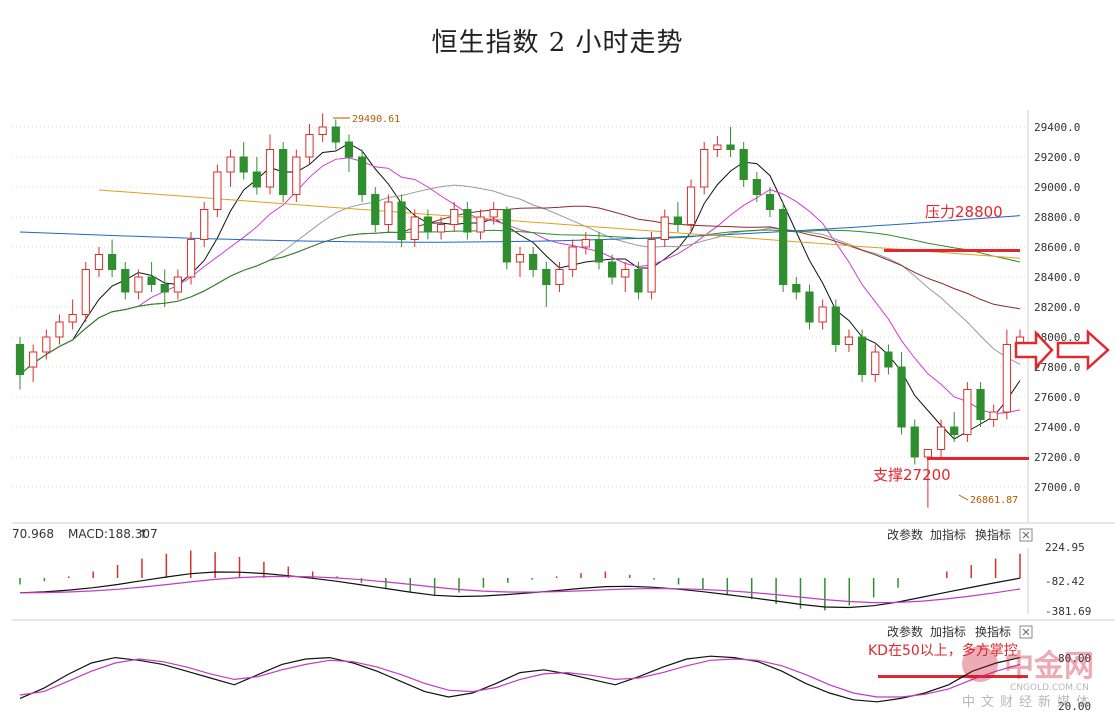  Describe the element at coordinates (948, 631) in the screenshot. I see `kd-add-indicator-button: 加指标` at that location.